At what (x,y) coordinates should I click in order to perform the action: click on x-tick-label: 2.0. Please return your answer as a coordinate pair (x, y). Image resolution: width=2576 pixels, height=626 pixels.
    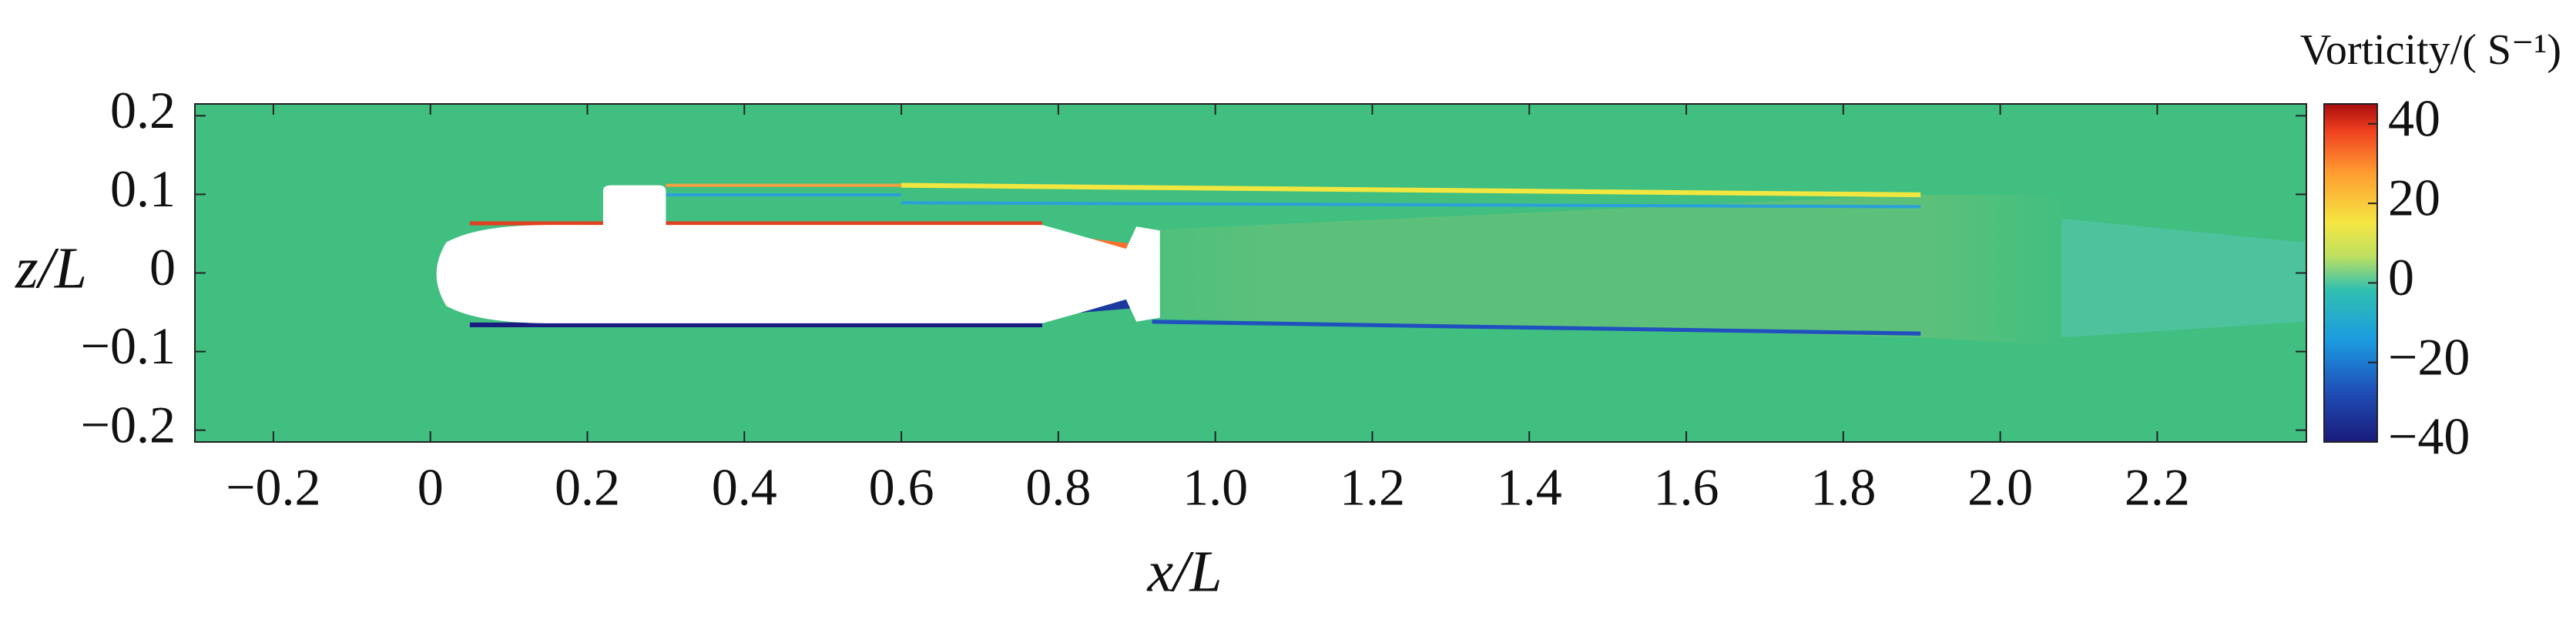
    Looking at the image, I should click on (2000, 487).